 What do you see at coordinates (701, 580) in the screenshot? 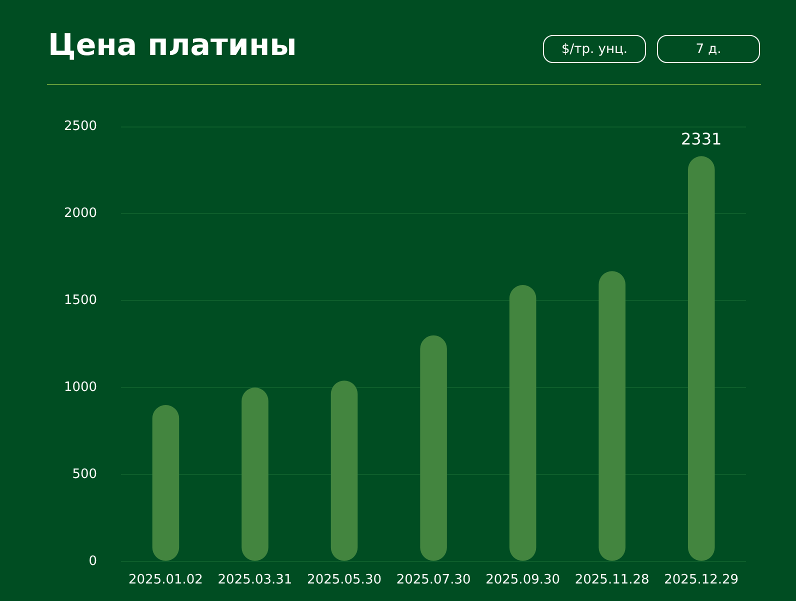
I see `x-tick-label: 2025.12.29` at bounding box center [701, 580].